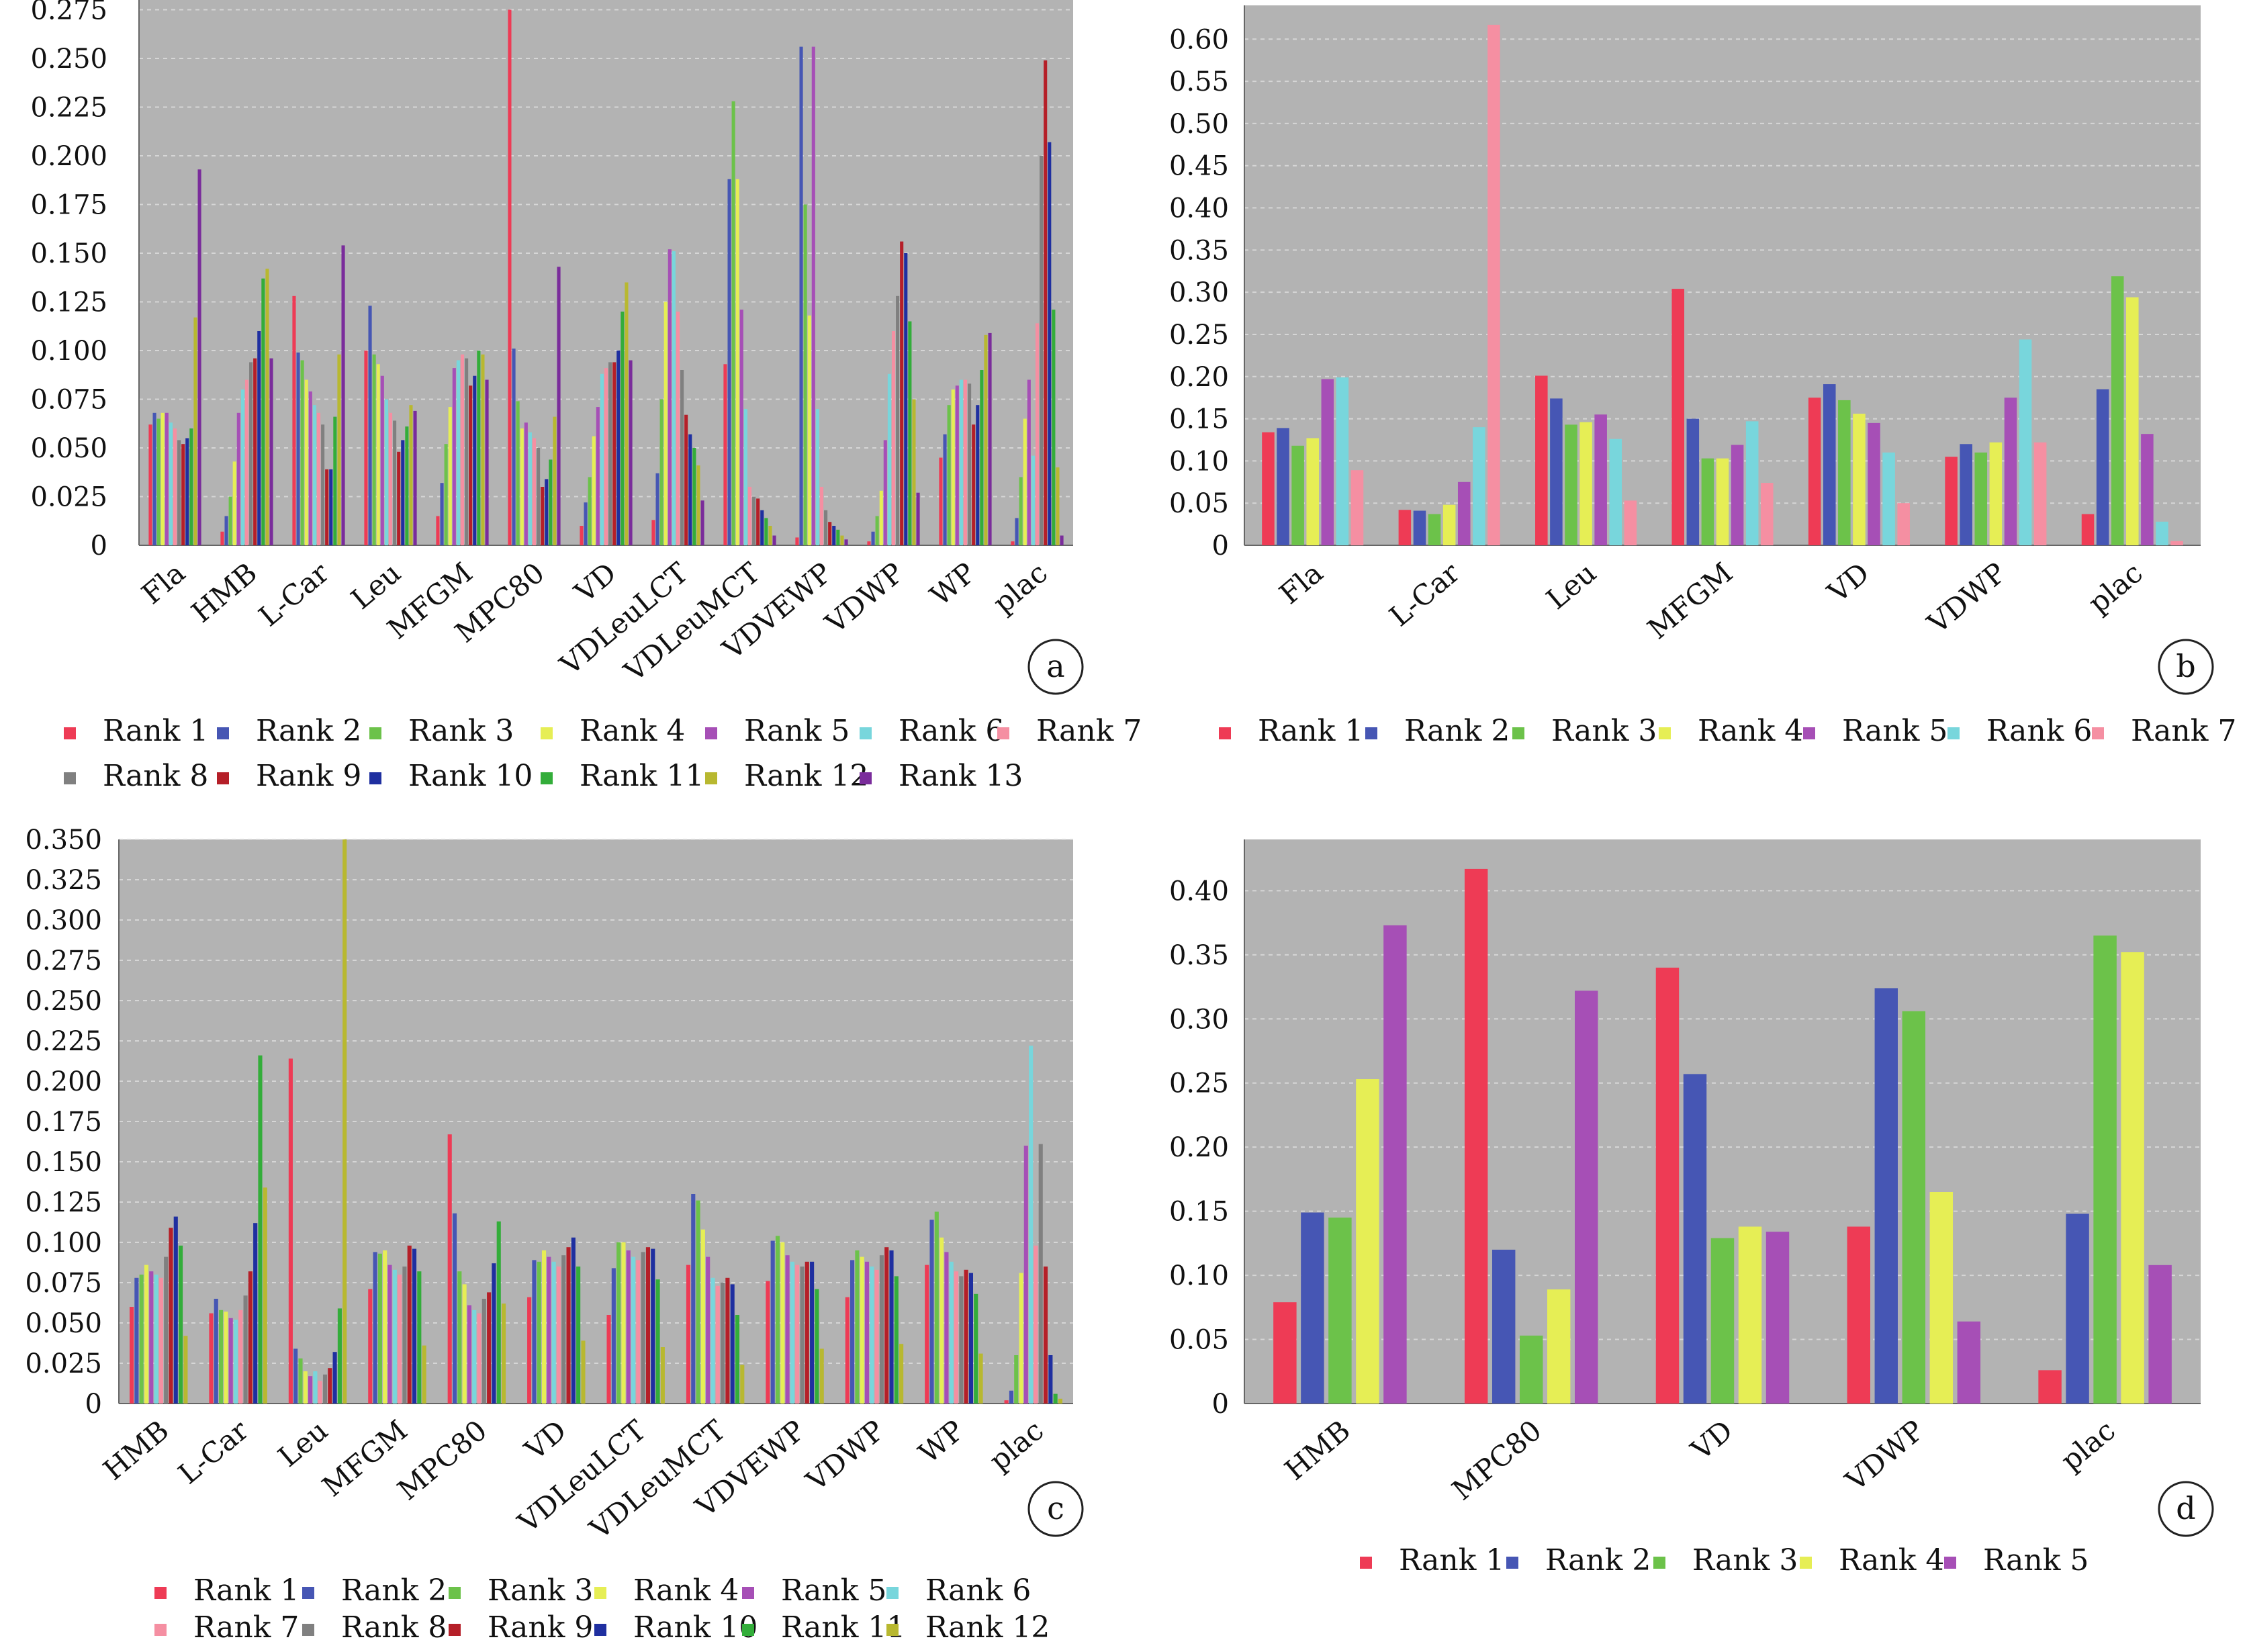 The image size is (2247, 1652). What do you see at coordinates (1199, 1147) in the screenshot?
I see `y-tick-label: 0.20` at bounding box center [1199, 1147].